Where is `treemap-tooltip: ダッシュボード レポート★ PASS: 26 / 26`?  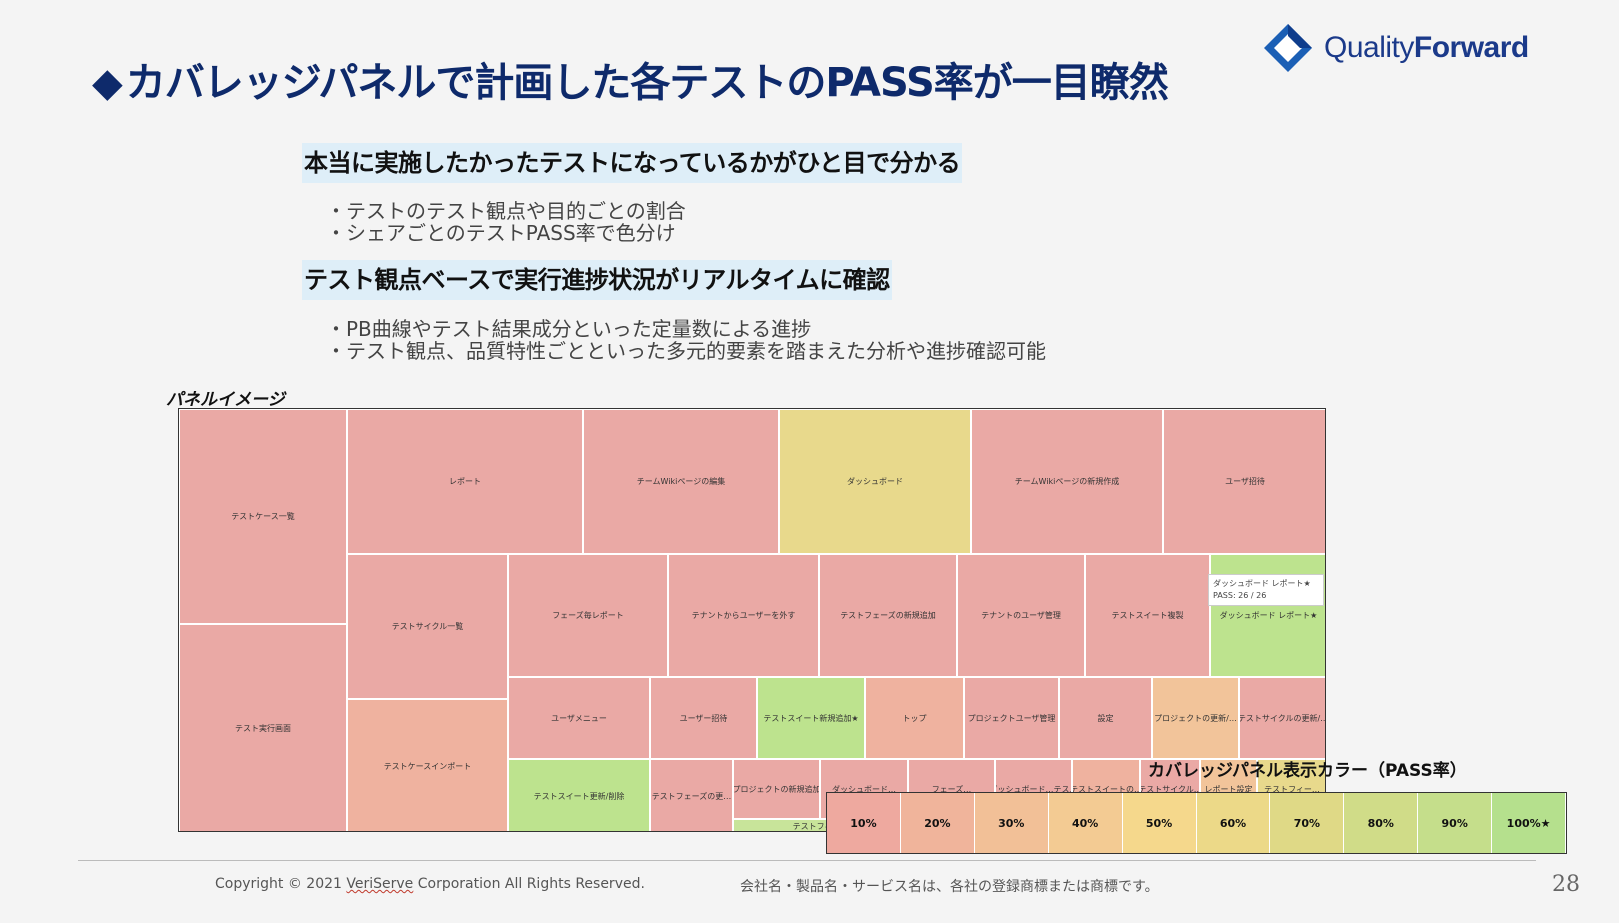 treemap-tooltip: ダッシュボード レポート★ PASS: 26 / 26 is located at coordinates (1266, 590).